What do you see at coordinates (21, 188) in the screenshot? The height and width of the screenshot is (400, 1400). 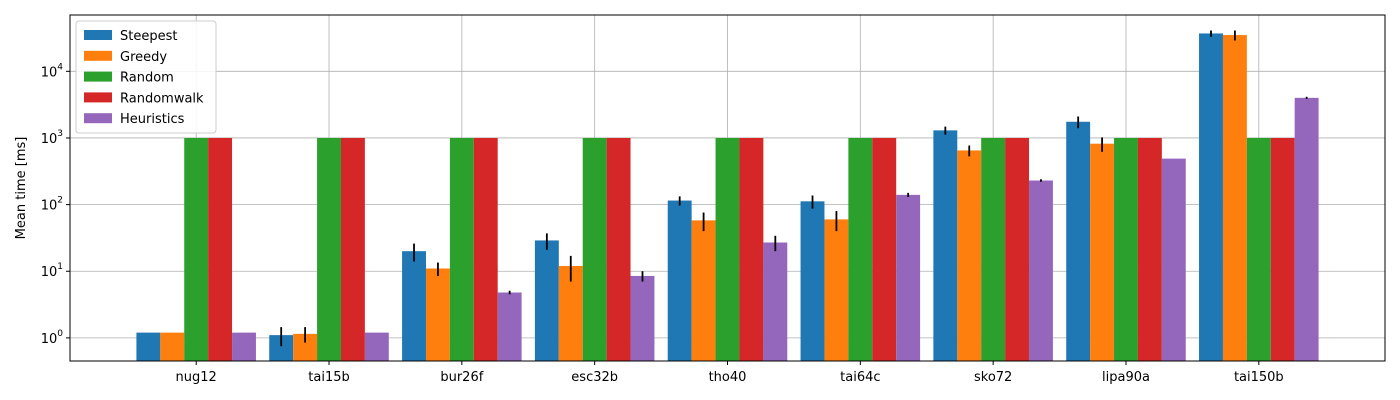 I see `y-axis-label: Mean time [ms]` at bounding box center [21, 188].